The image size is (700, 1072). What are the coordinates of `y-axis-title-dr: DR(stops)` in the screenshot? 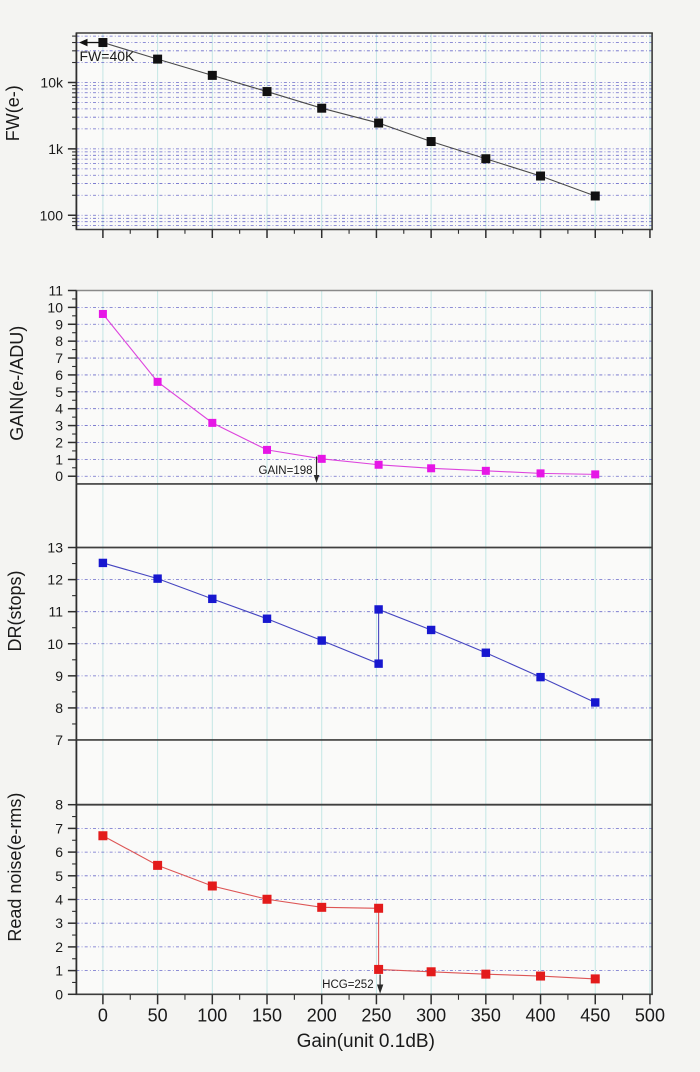 It's located at (15, 610).